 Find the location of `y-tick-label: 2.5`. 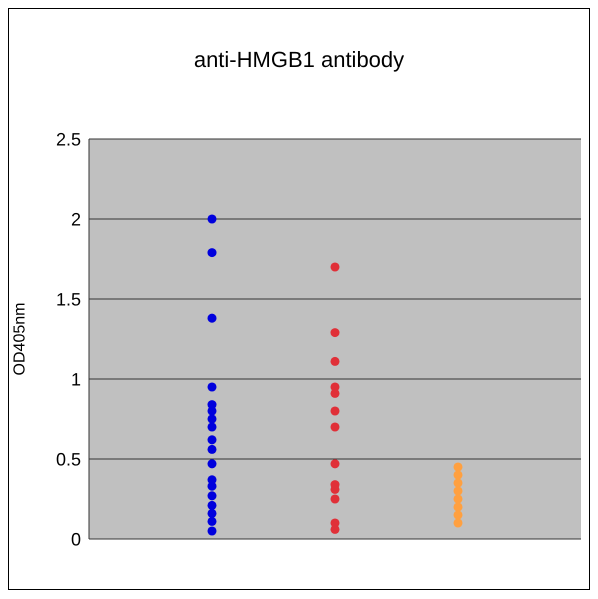

y-tick-label: 2.5 is located at coordinates (68, 139).